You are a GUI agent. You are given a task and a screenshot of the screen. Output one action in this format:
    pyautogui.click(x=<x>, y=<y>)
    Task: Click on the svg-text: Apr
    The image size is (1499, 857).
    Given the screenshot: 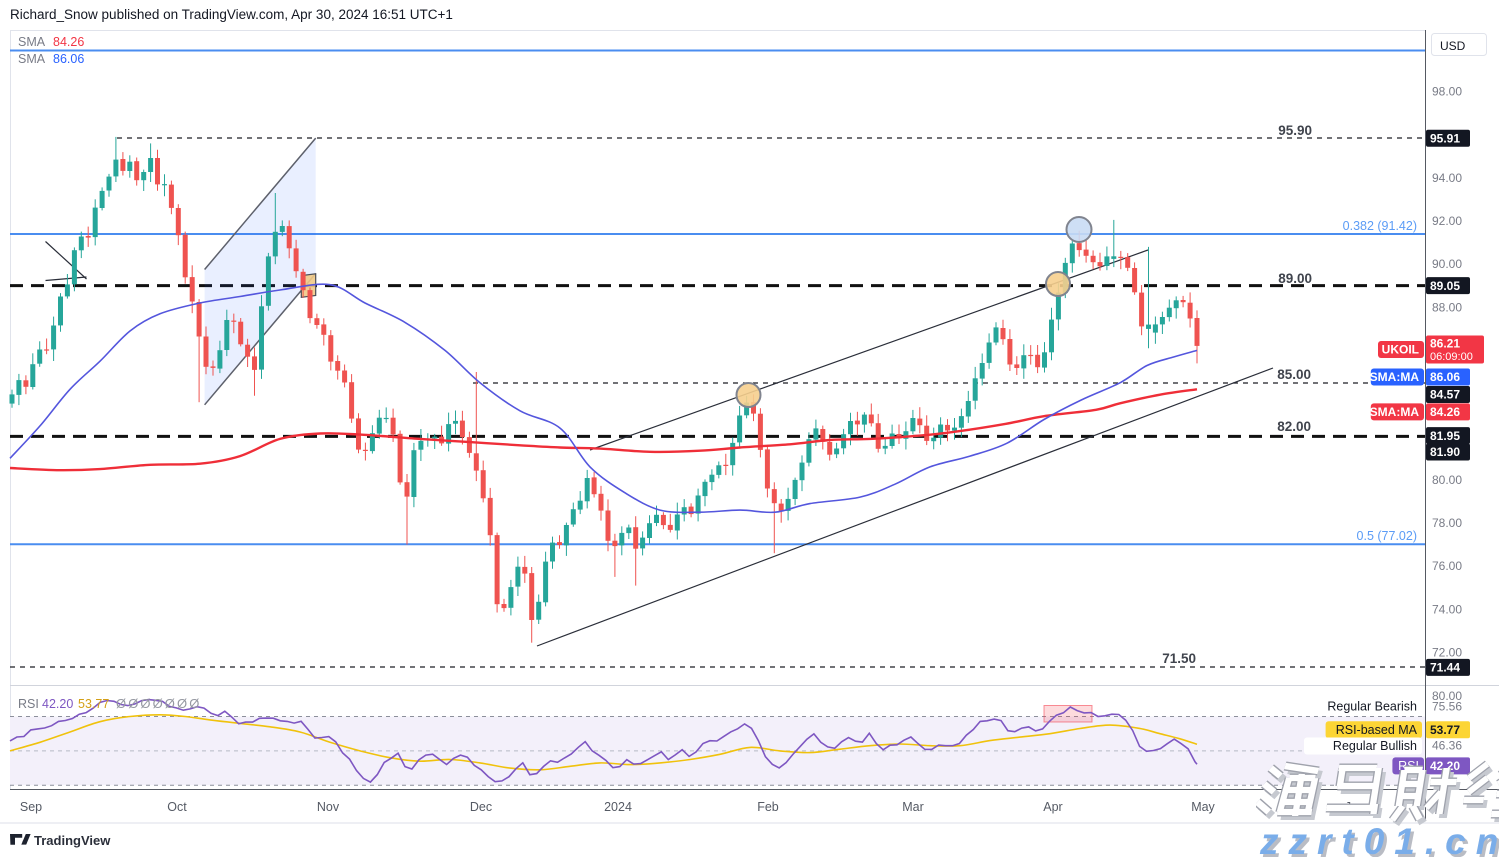 What is the action you would take?
    pyautogui.click(x=1052, y=807)
    